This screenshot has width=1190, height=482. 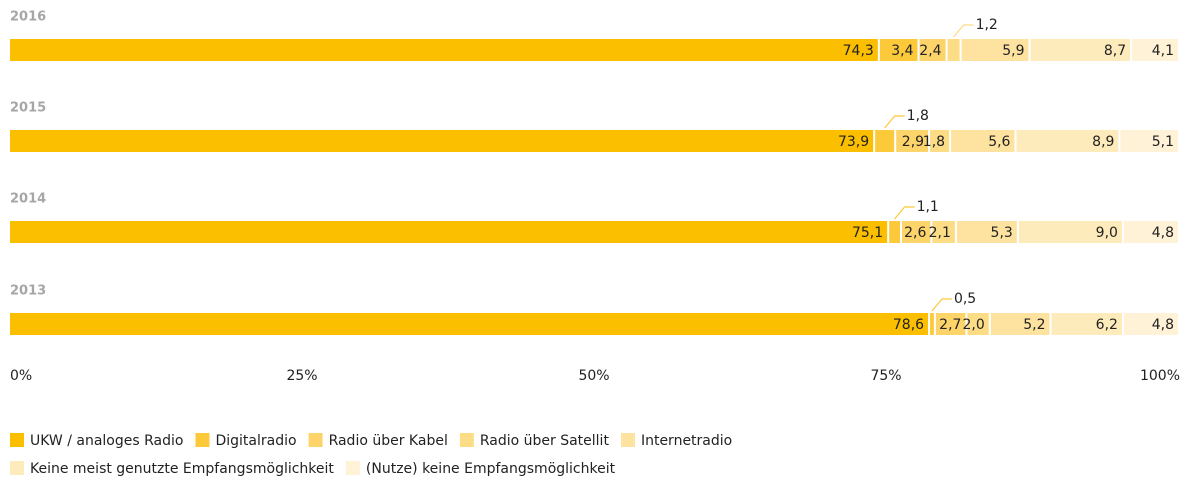 I want to click on value-label: 2,0, so click(x=974, y=325).